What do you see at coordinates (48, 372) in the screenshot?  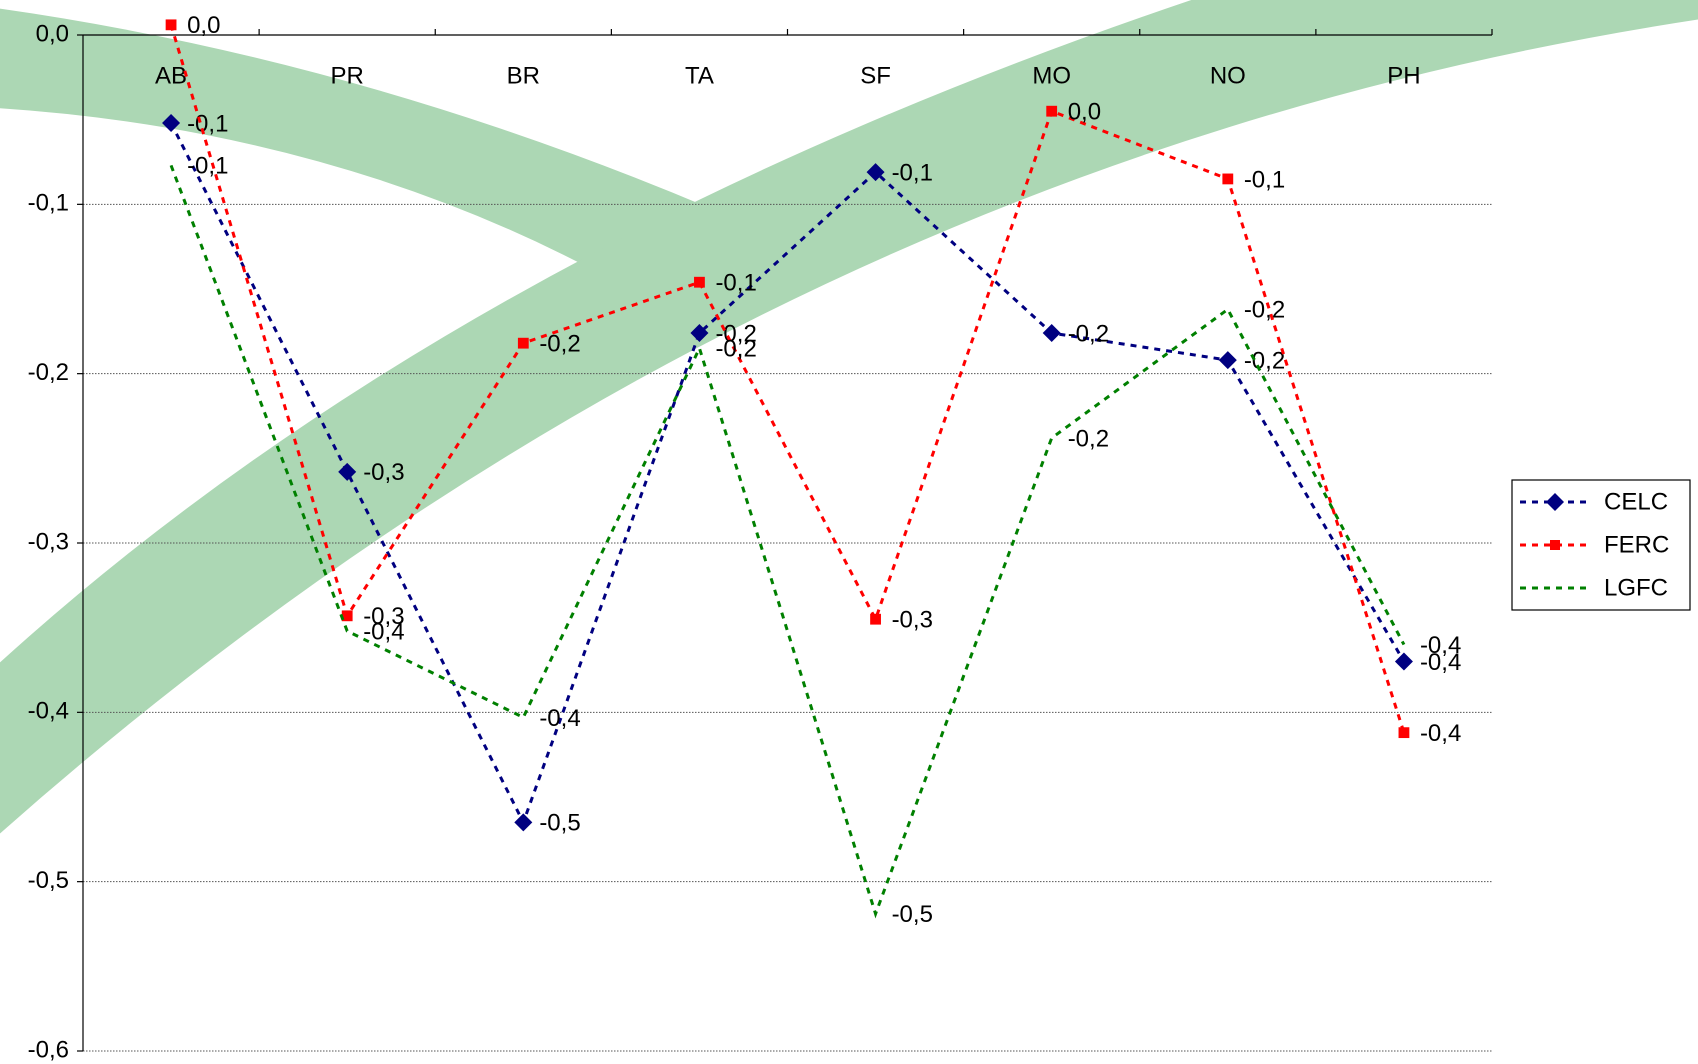 I see `y-tick-label: -0,2` at bounding box center [48, 372].